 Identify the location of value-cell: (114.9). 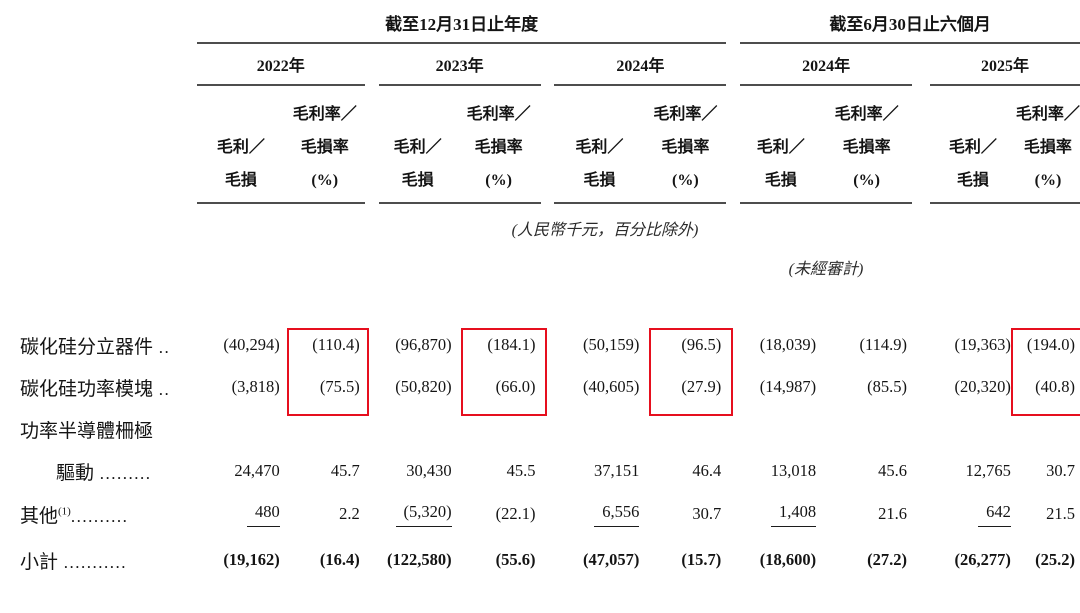
(883, 344).